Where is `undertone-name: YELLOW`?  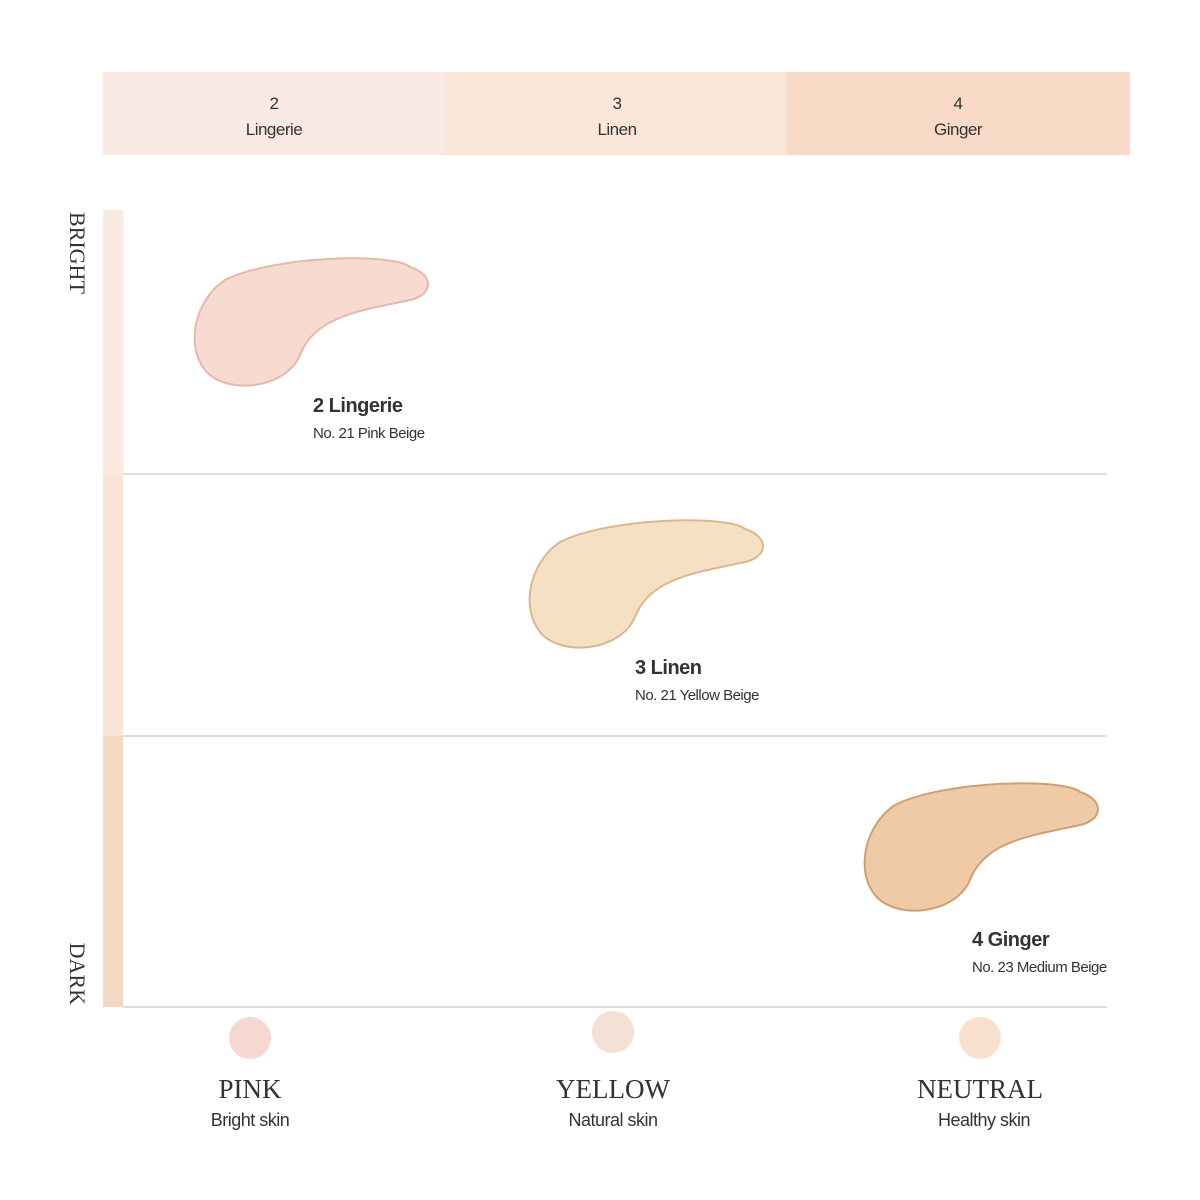
undertone-name: YELLOW is located at coordinates (613, 1089).